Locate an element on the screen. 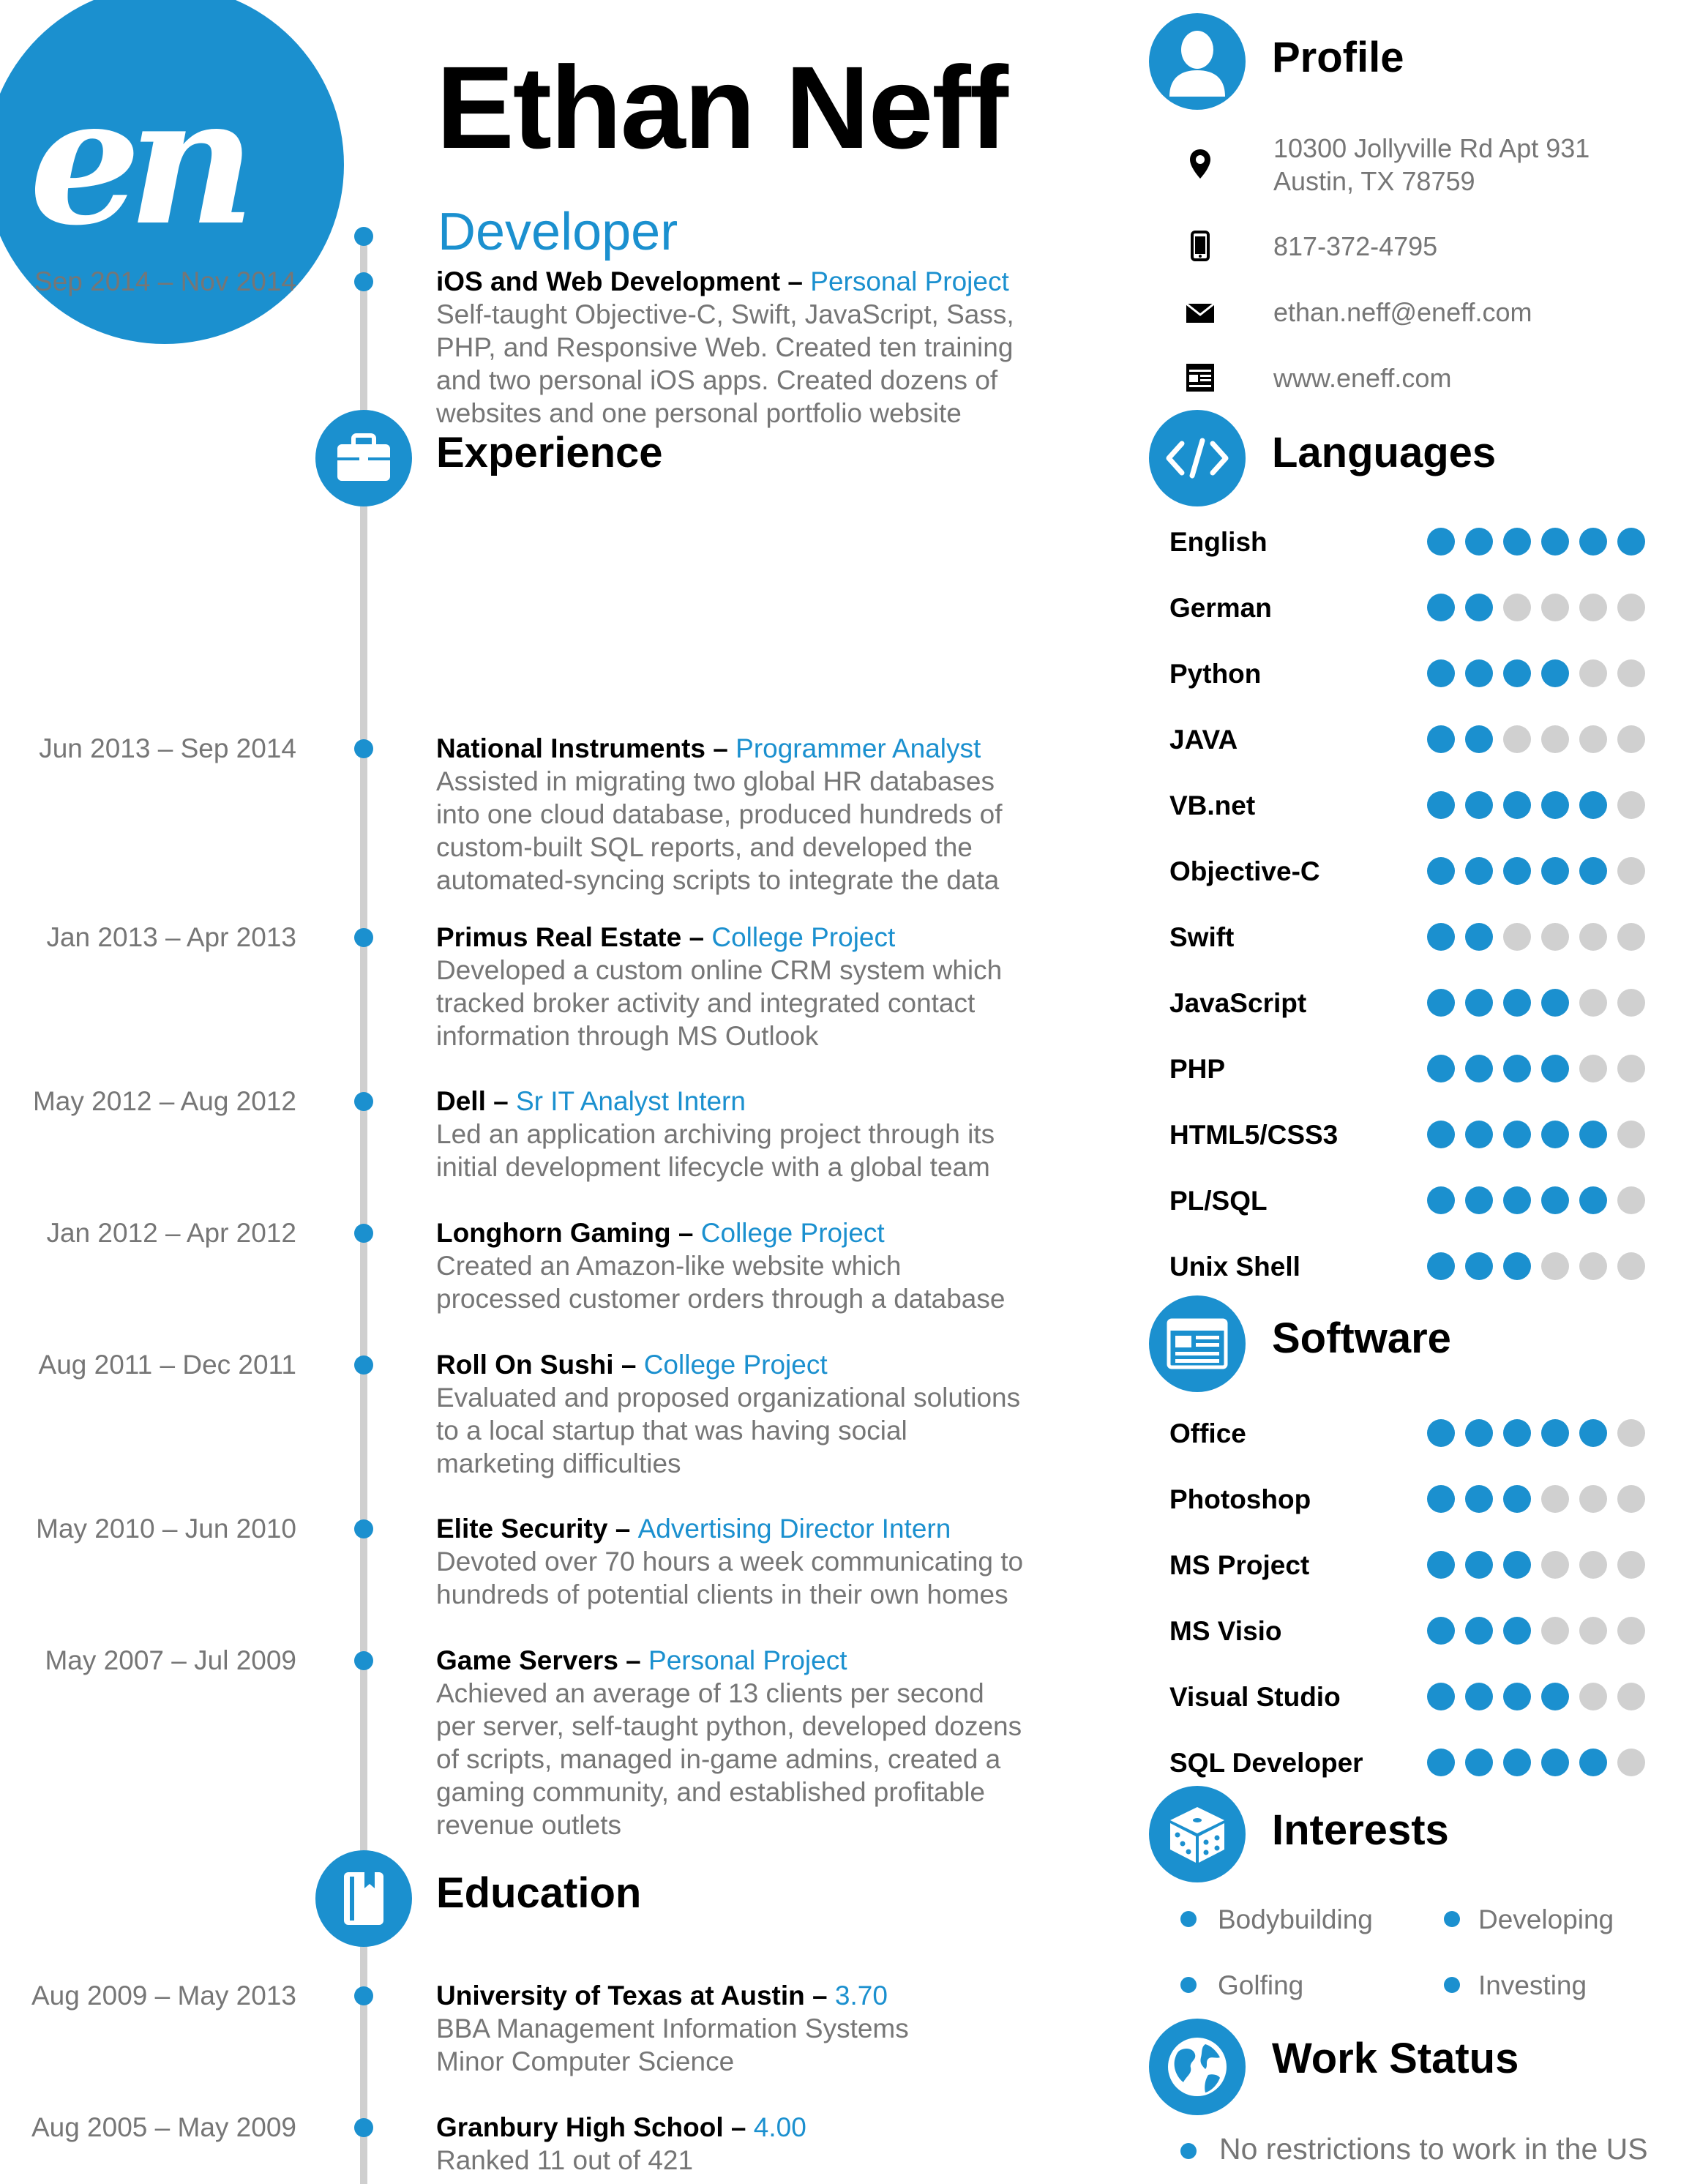 The height and width of the screenshot is (2184, 1681). entry-date: Jan 2012 – Apr 2012 is located at coordinates (171, 1233).